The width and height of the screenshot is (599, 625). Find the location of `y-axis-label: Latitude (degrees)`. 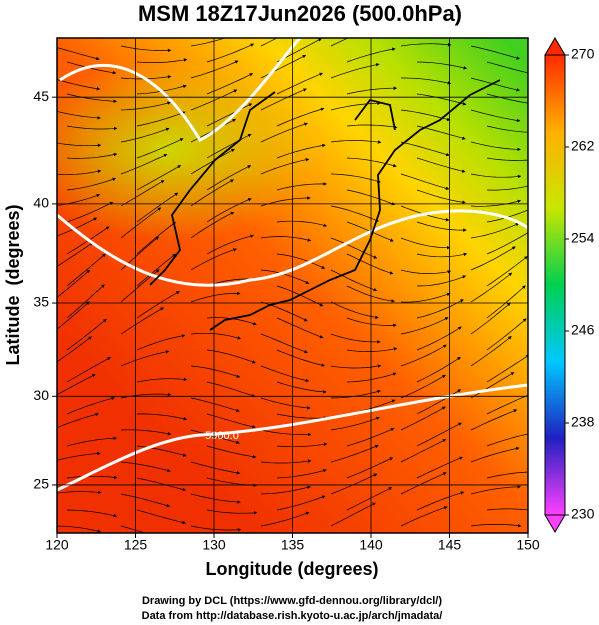

y-axis-label: Latitude (degrees) is located at coordinates (13, 284).